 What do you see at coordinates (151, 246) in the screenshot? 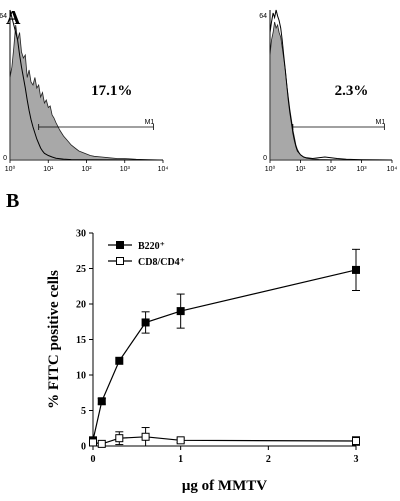
I see `legend-label: B220⁺` at bounding box center [151, 246].